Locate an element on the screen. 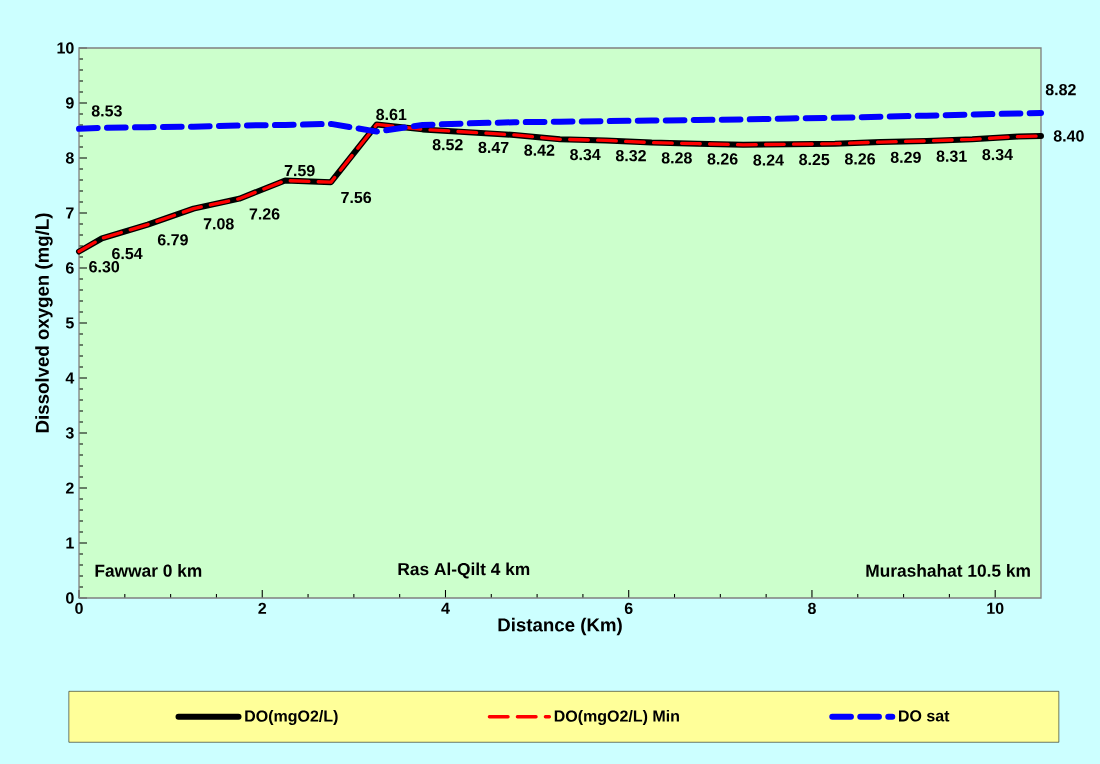 The width and height of the screenshot is (1100, 764). data-label: 8.82 is located at coordinates (1060, 89).